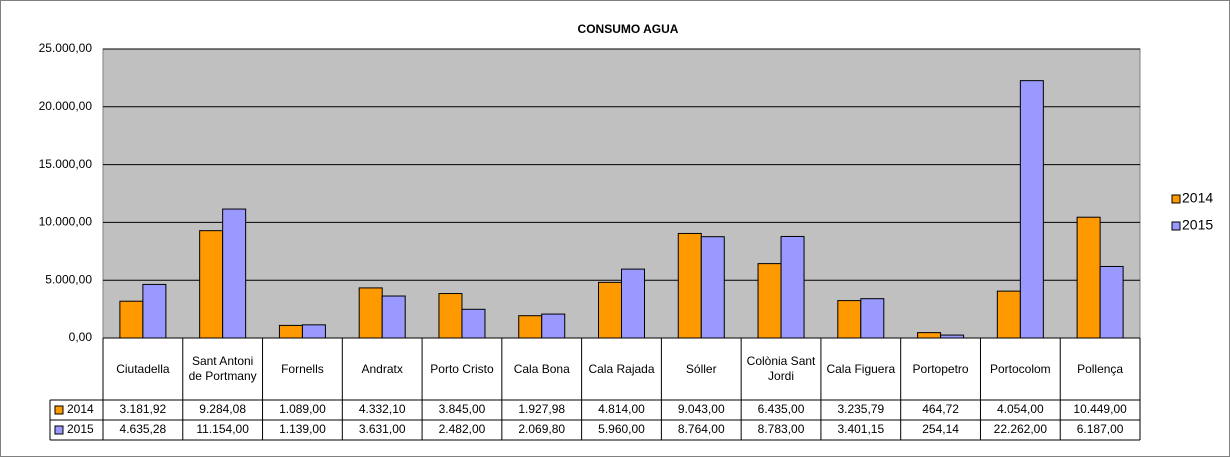  I want to click on category-cell: Fornells, so click(302, 368).